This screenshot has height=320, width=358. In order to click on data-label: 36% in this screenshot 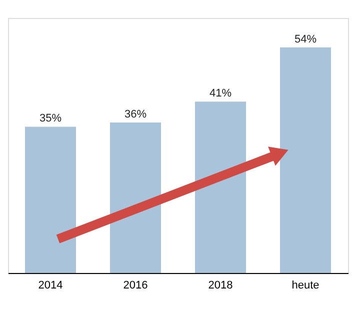, I will do `click(135, 114)`.